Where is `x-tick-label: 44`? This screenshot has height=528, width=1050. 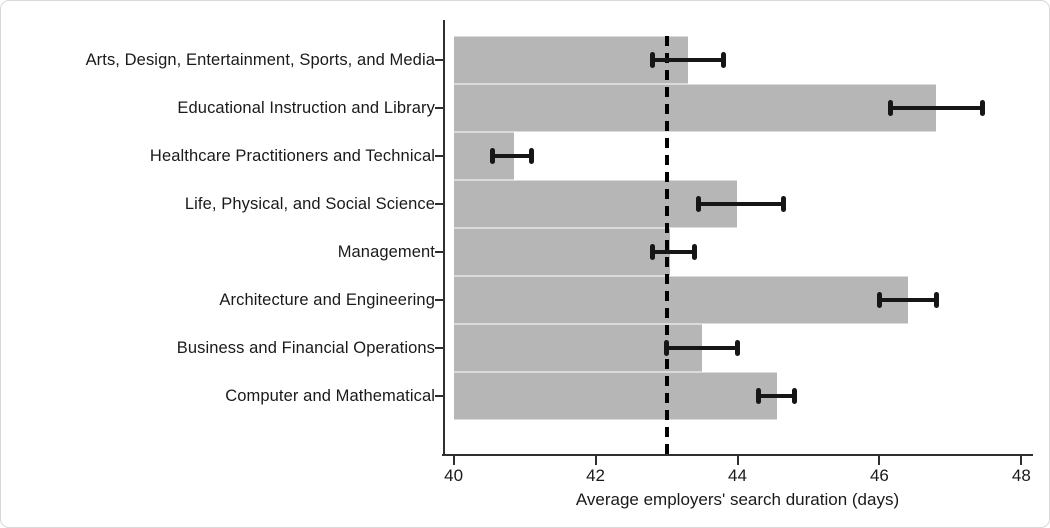 x-tick-label: 44 is located at coordinates (737, 475).